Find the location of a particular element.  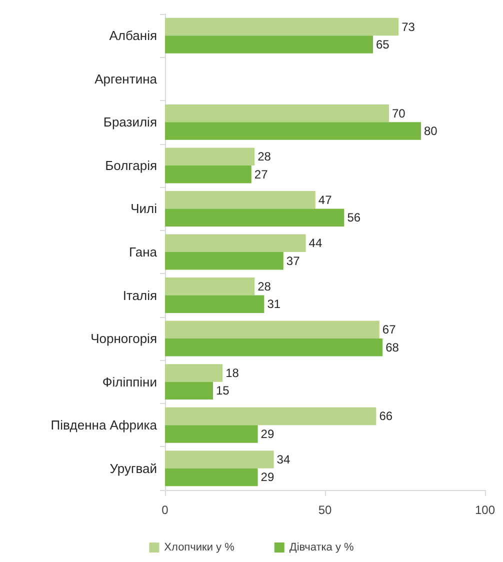

data-label: 31 is located at coordinates (274, 304).